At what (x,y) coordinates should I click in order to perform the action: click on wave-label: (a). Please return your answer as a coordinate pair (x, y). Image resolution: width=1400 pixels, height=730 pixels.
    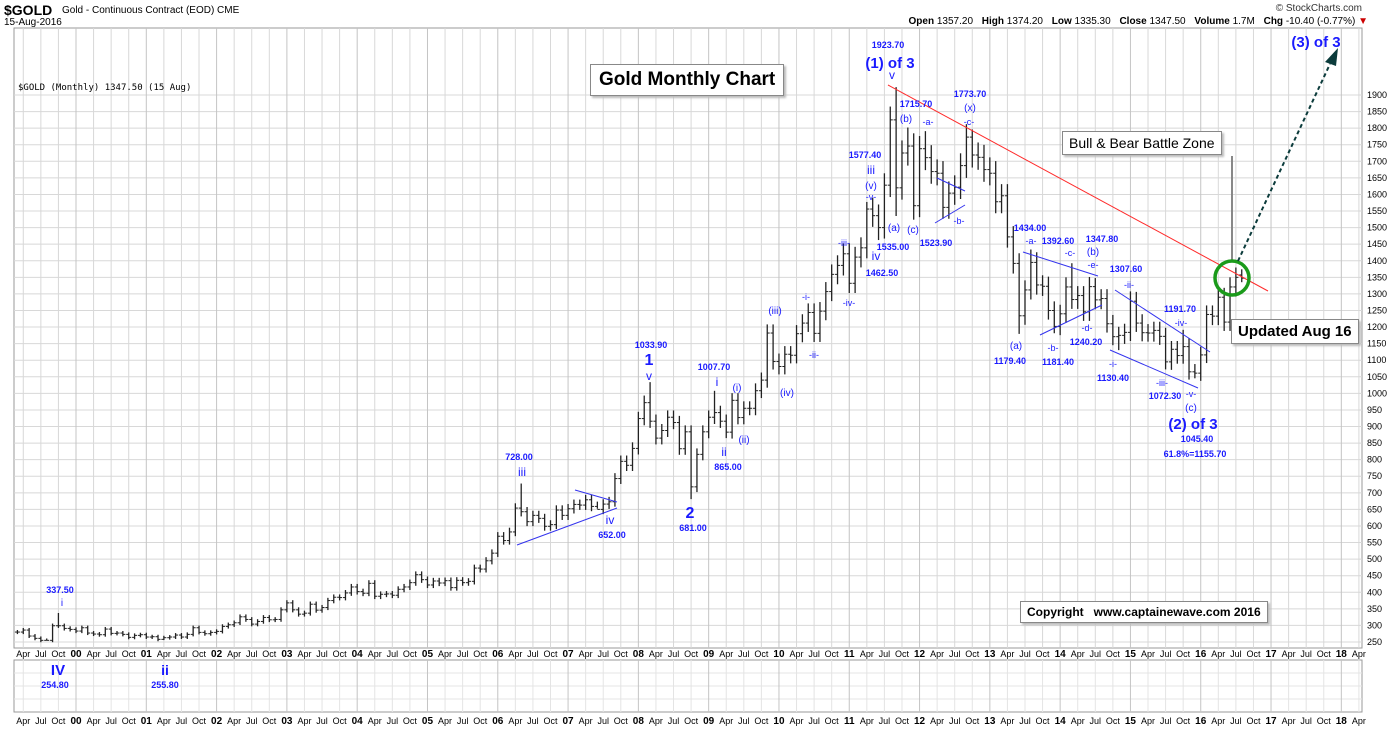
    Looking at the image, I should click on (894, 228).